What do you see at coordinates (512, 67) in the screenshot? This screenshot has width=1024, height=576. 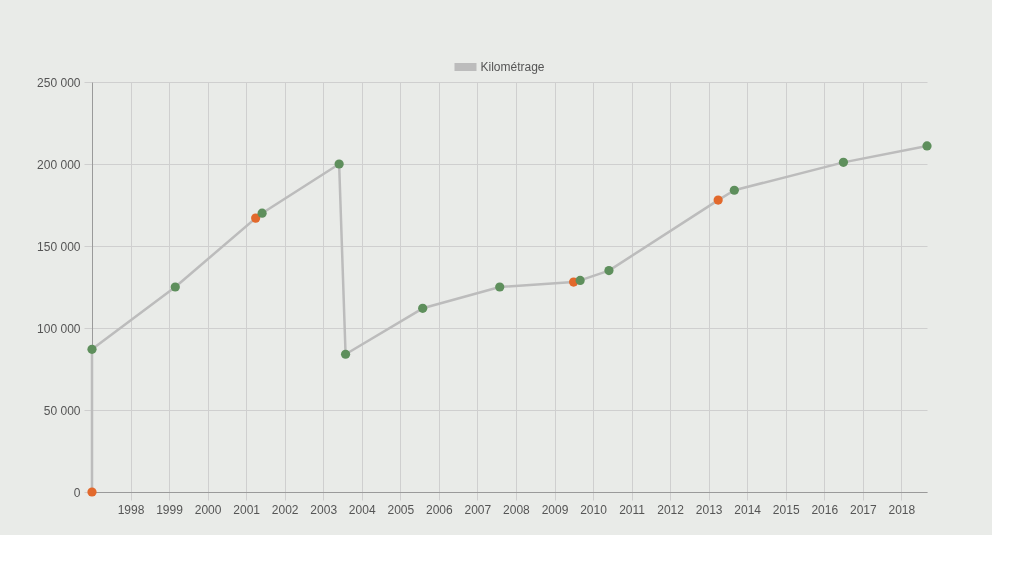 I see `legend-label: Kilométrage` at bounding box center [512, 67].